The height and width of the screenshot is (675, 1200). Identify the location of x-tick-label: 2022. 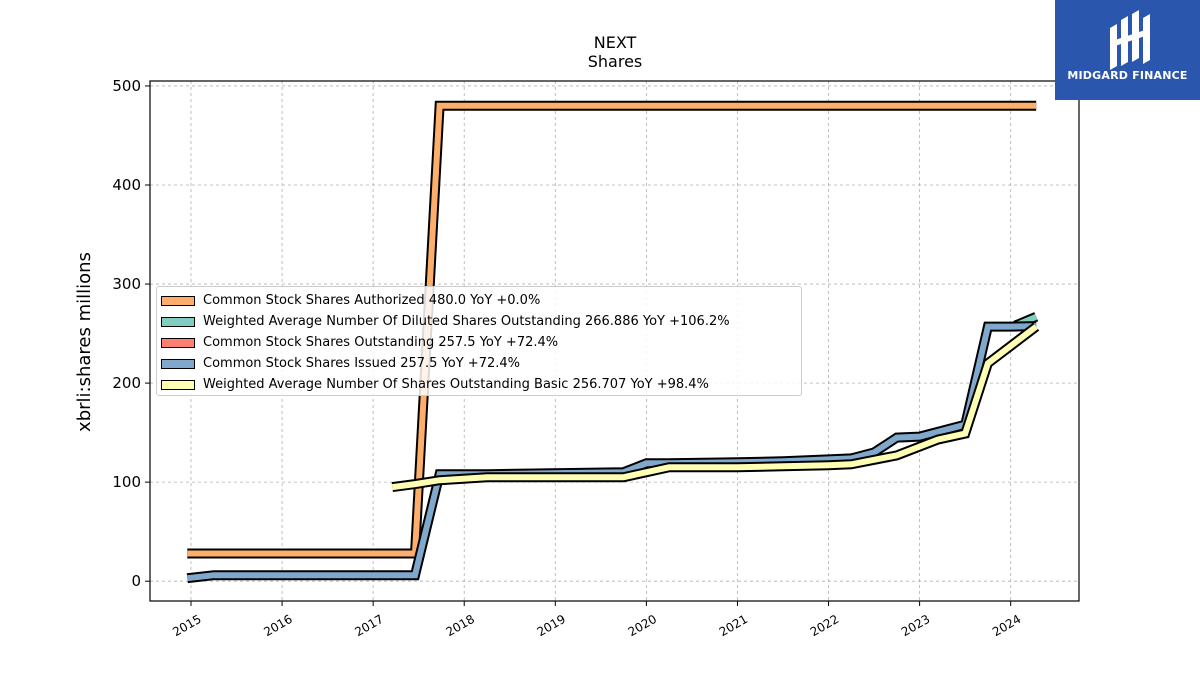
(824, 625).